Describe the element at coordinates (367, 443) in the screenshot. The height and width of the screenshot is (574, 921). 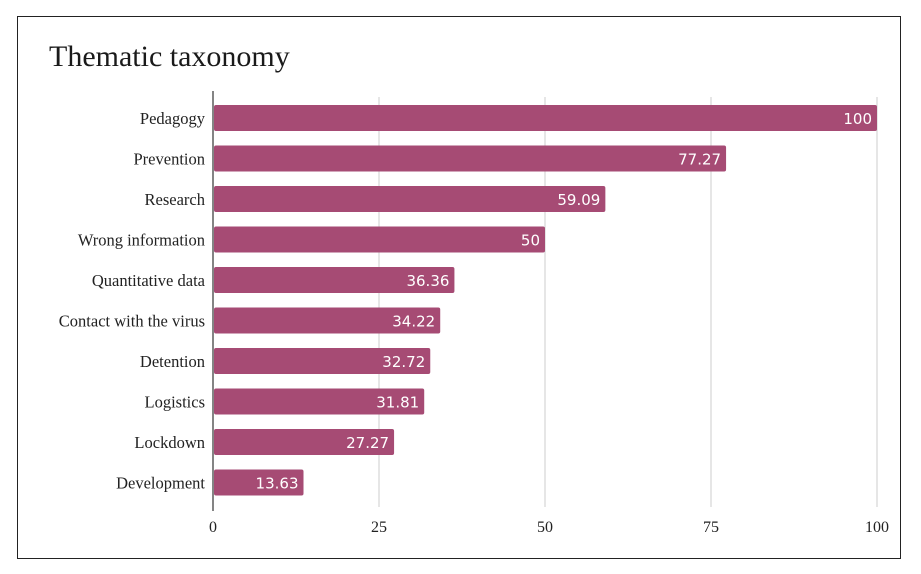
I see `bar-value-label-8: 27.27` at that location.